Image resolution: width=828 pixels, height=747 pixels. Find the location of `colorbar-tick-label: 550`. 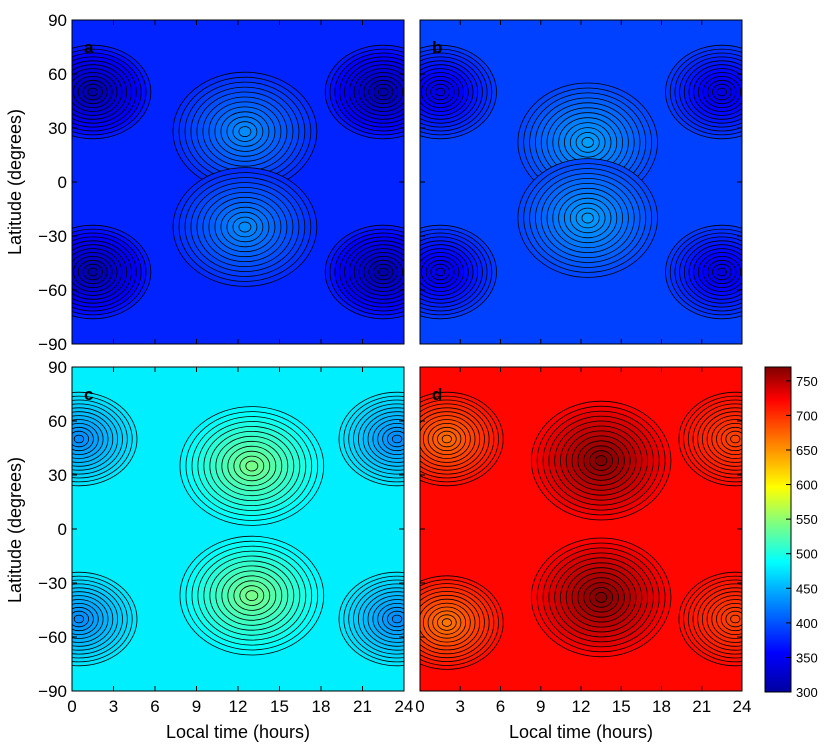

colorbar-tick-label: 550 is located at coordinates (807, 519).